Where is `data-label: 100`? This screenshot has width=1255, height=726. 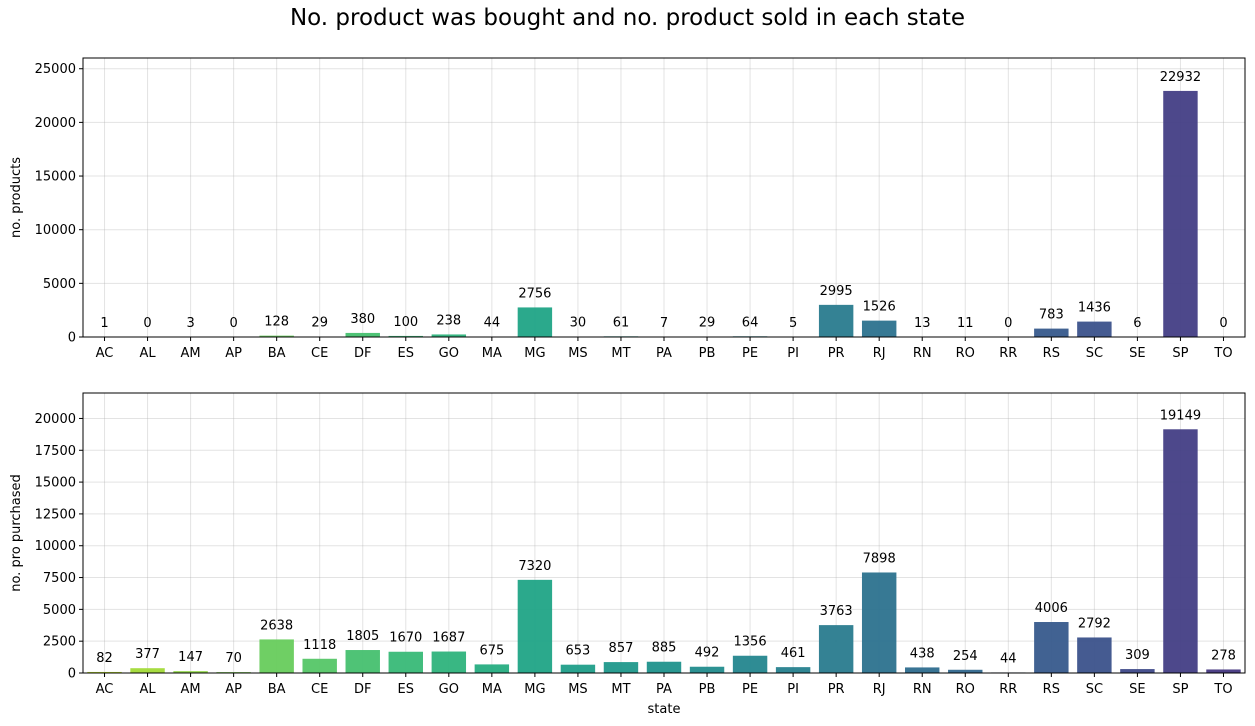 data-label: 100 is located at coordinates (405, 322).